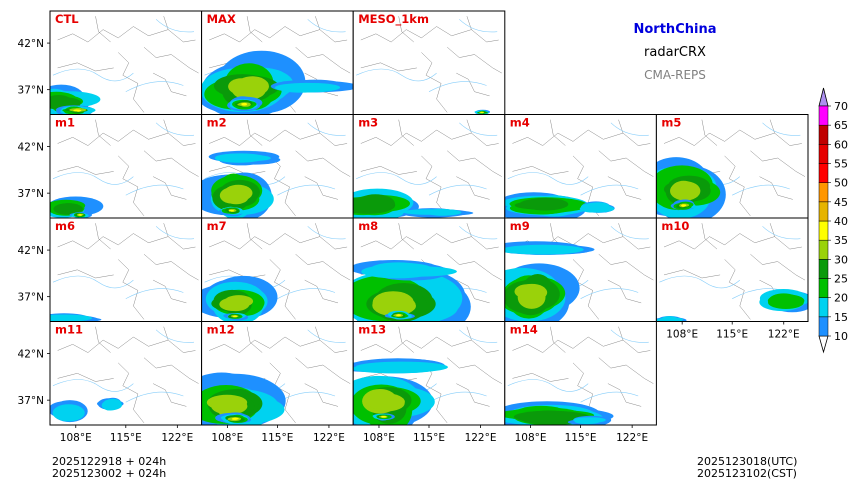 The height and width of the screenshot is (497, 860). Describe the element at coordinates (126, 438) in the screenshot. I see `x-tick-label: 115°E` at that location.